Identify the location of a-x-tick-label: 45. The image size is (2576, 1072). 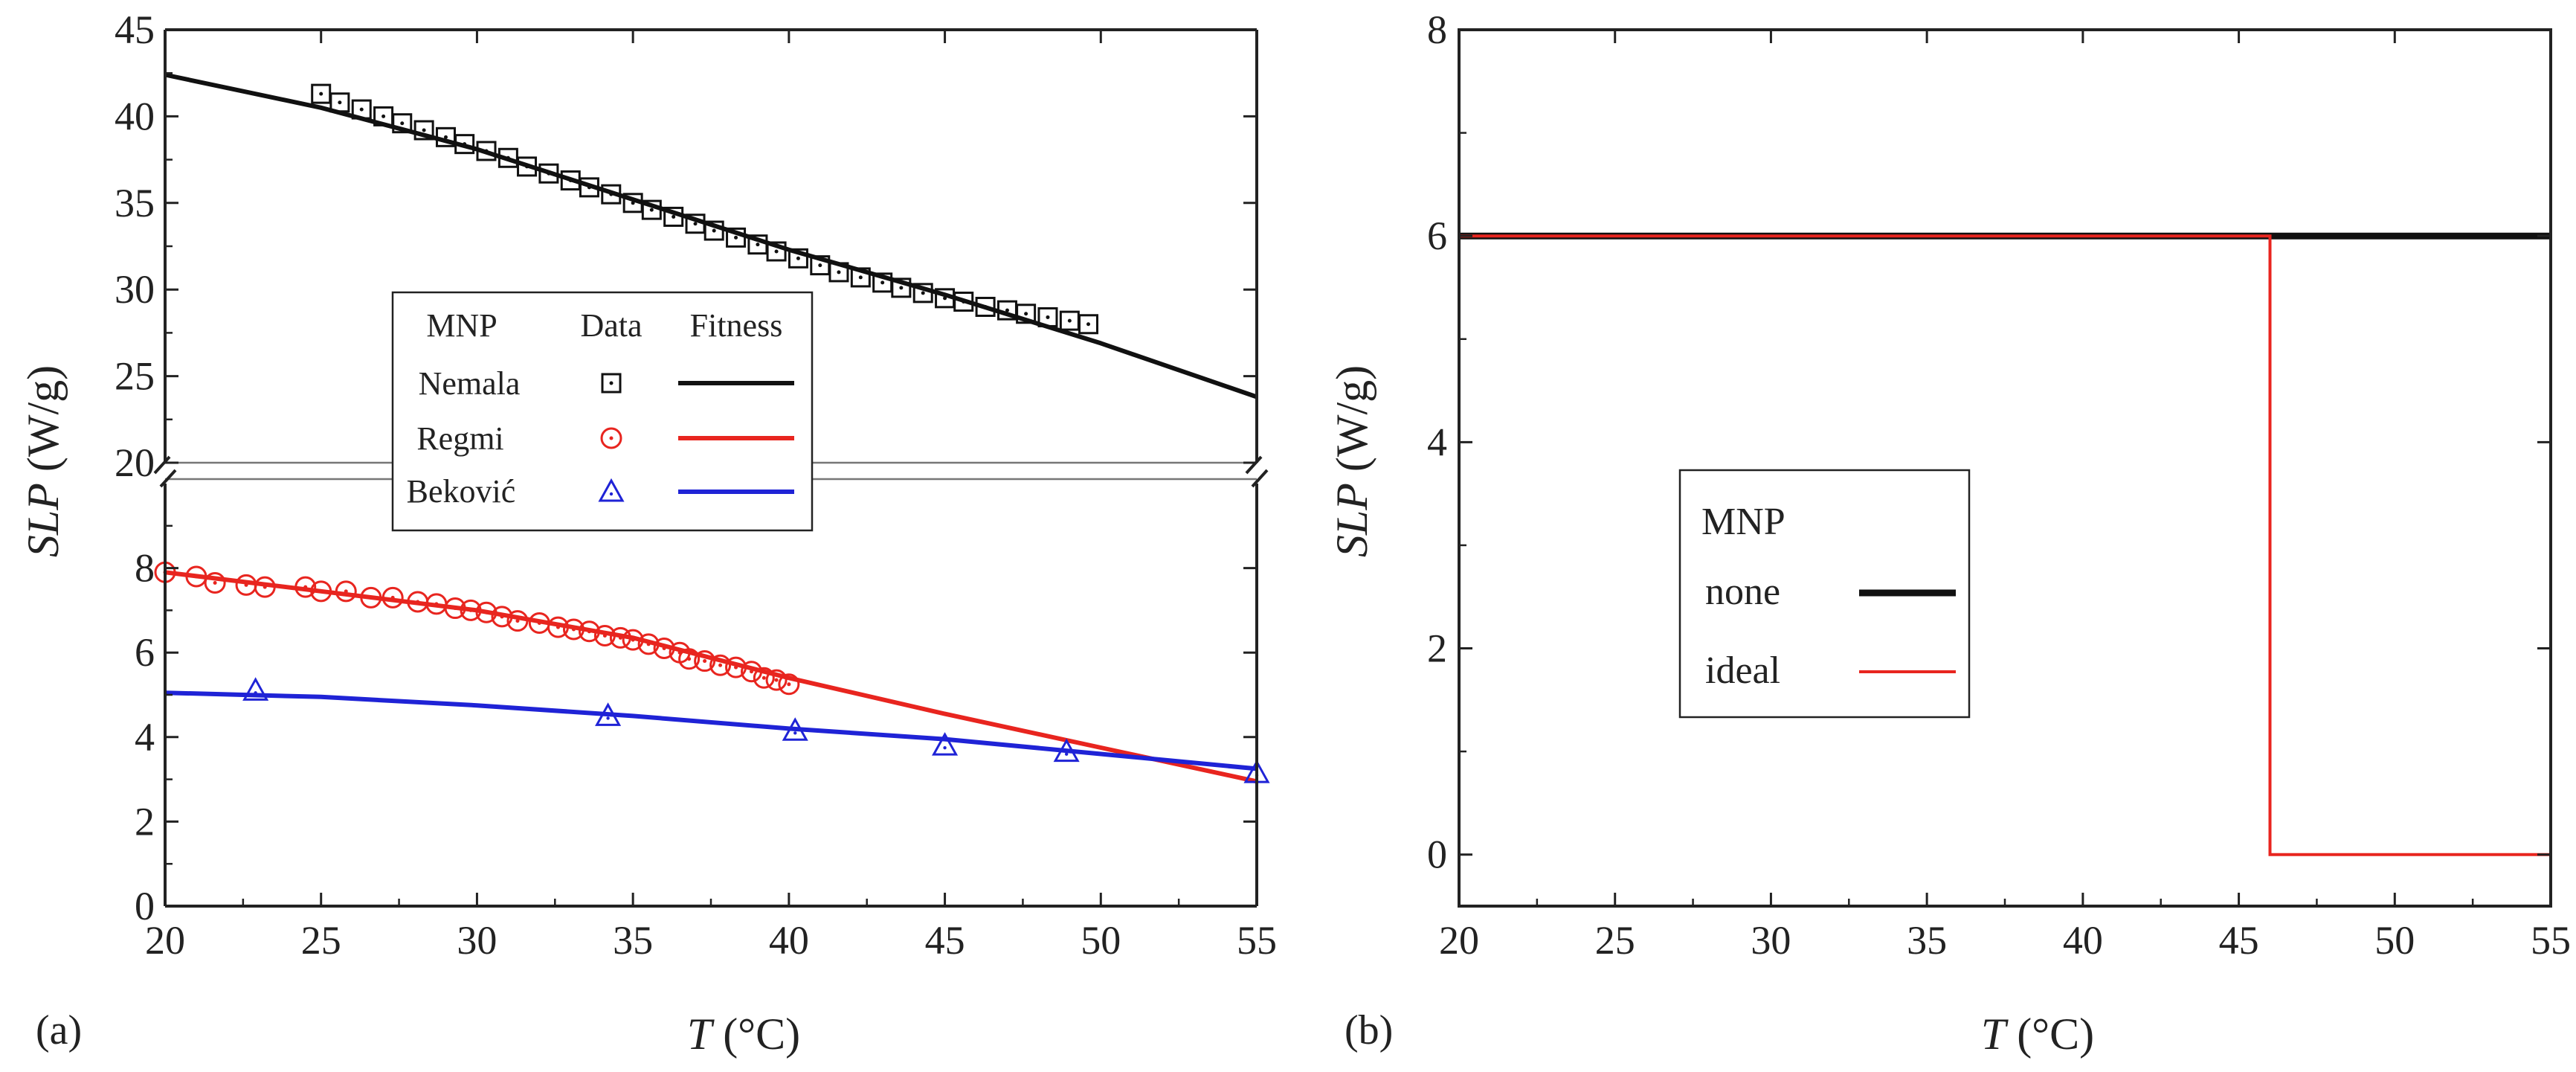
(945, 940).